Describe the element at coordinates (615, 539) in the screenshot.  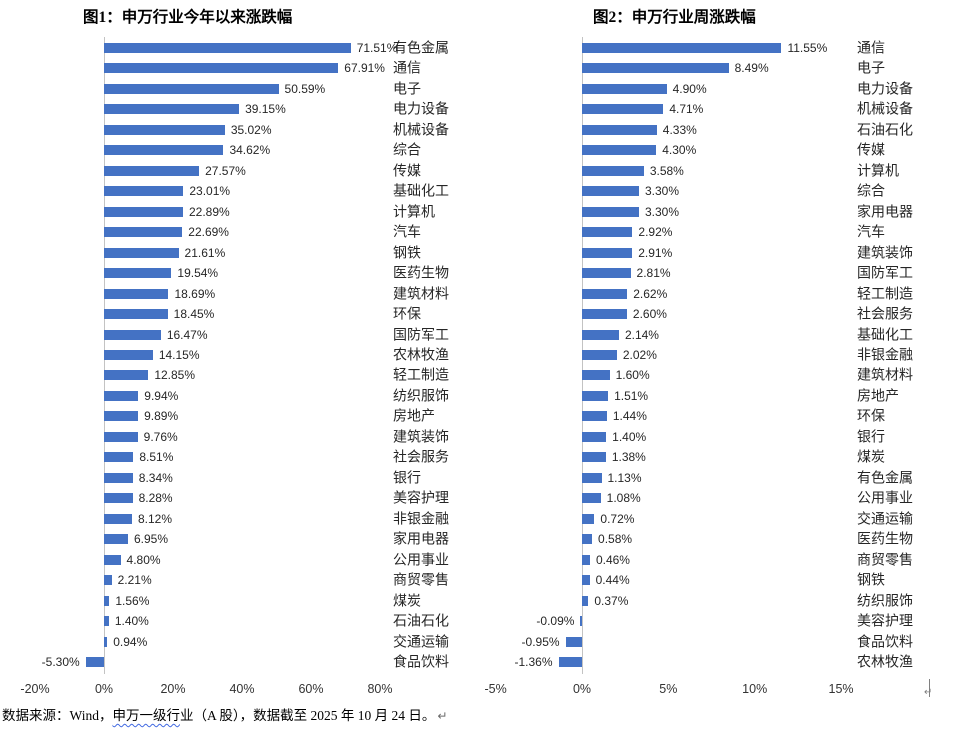
I see `value-label: 0.58%` at that location.